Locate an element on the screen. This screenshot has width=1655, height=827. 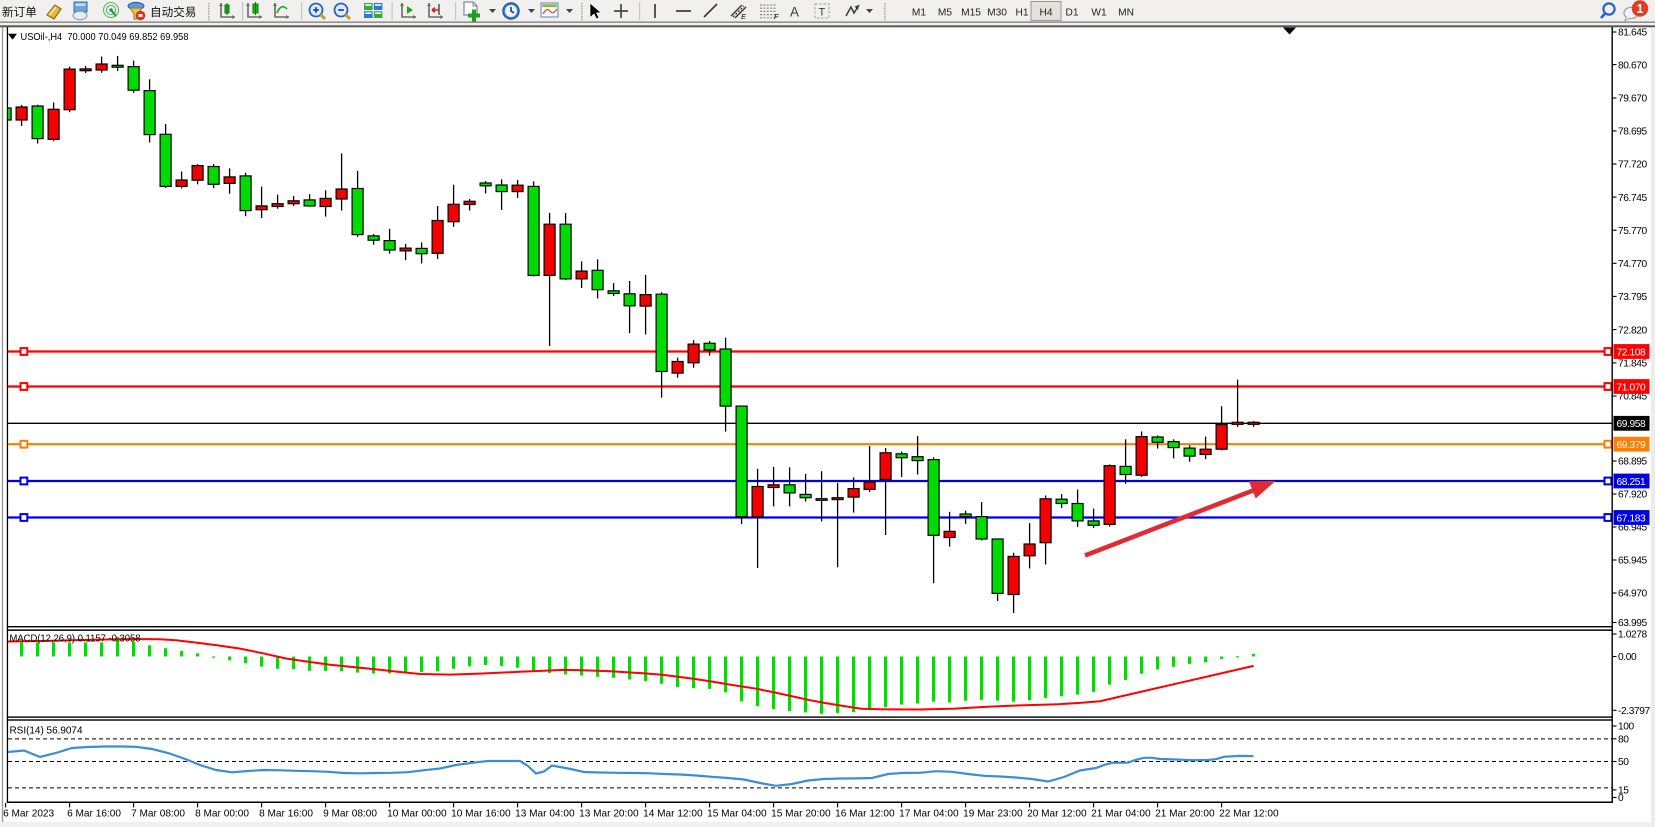
svg-text: 74.770 is located at coordinates (1632, 264).